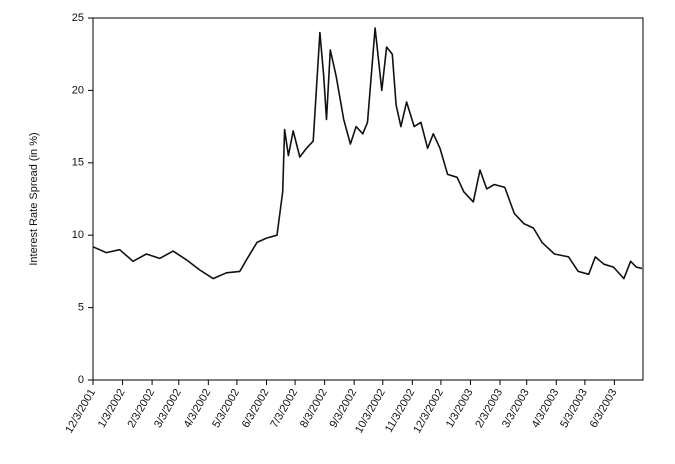 This screenshot has width=675, height=464. What do you see at coordinates (112, 408) in the screenshot?
I see `x-tick-label: 1/3/2002` at bounding box center [112, 408].